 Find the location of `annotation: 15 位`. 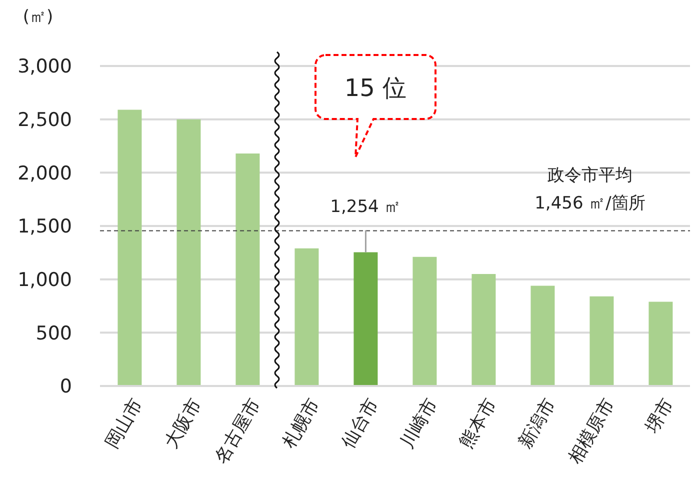

annotation: 15 位 is located at coordinates (375, 88).